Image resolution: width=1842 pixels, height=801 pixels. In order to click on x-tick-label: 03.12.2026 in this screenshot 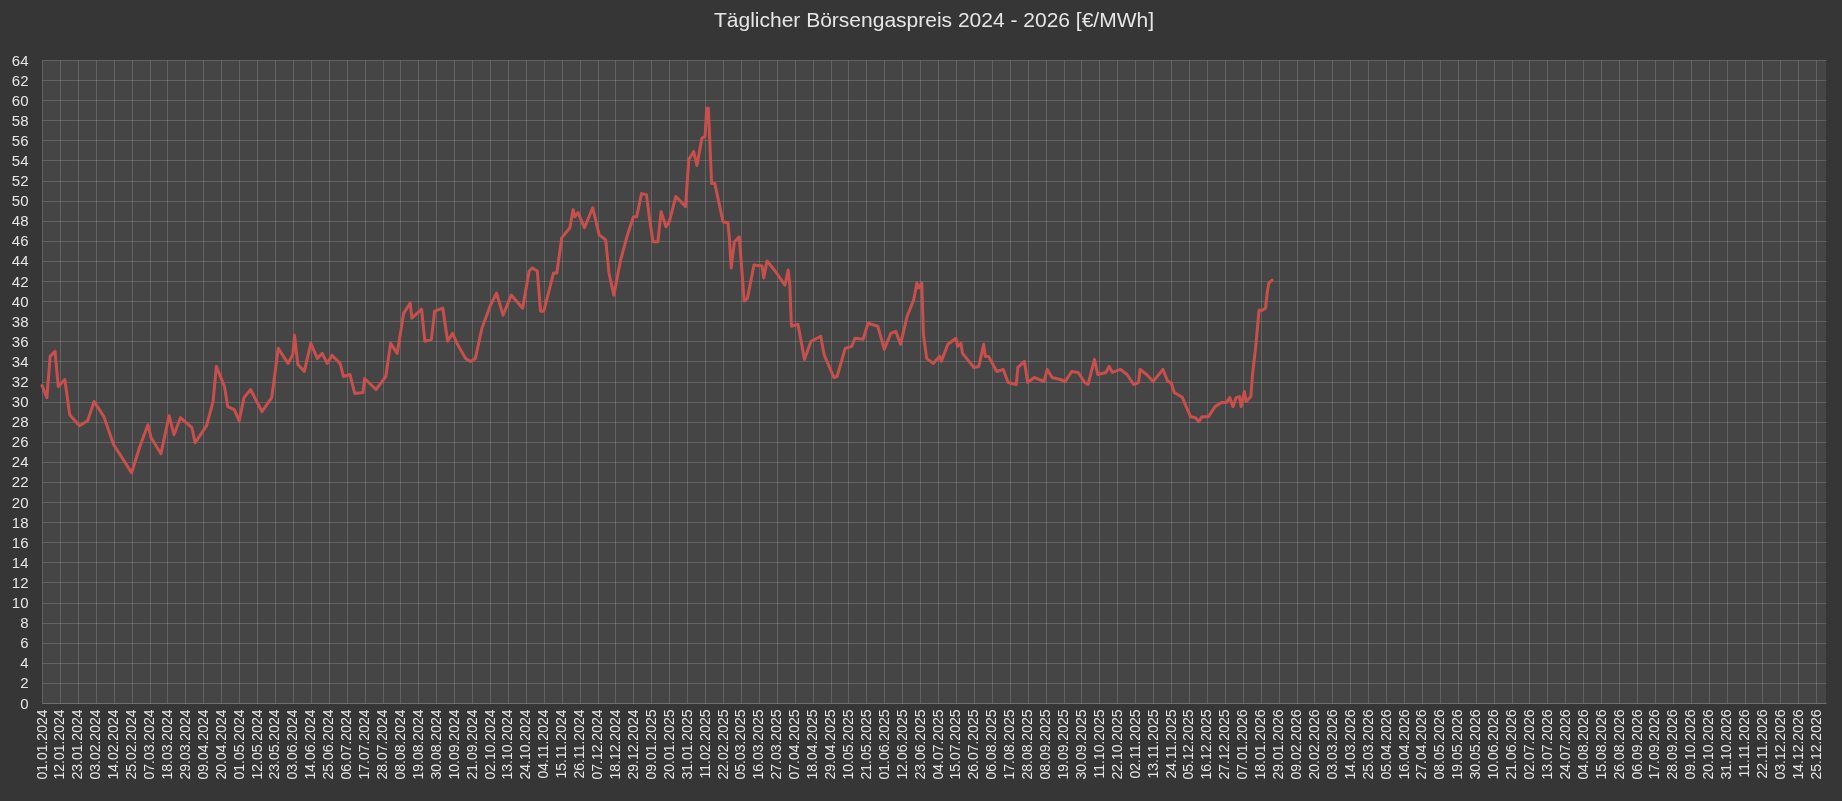, I will do `click(1779, 744)`.